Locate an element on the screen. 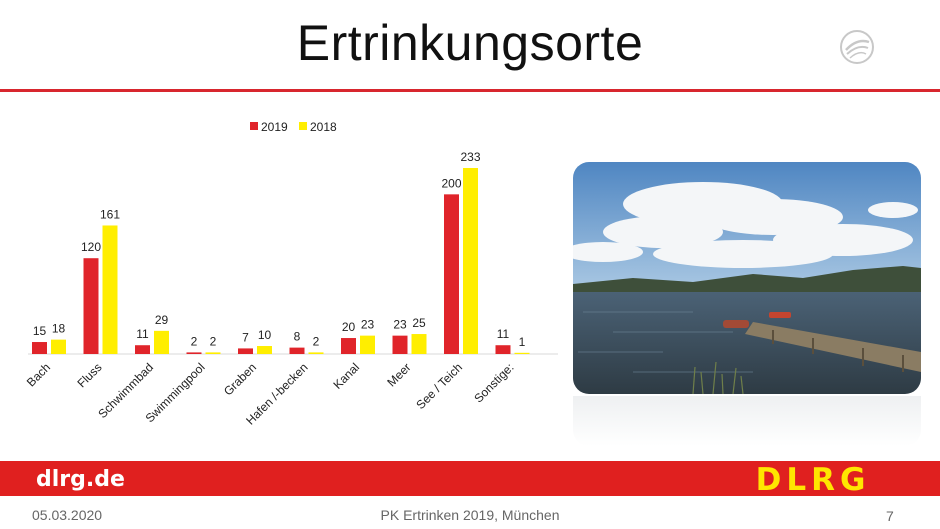 The width and height of the screenshot is (940, 529). bar-2019-schwimmbad is located at coordinates (142, 349).